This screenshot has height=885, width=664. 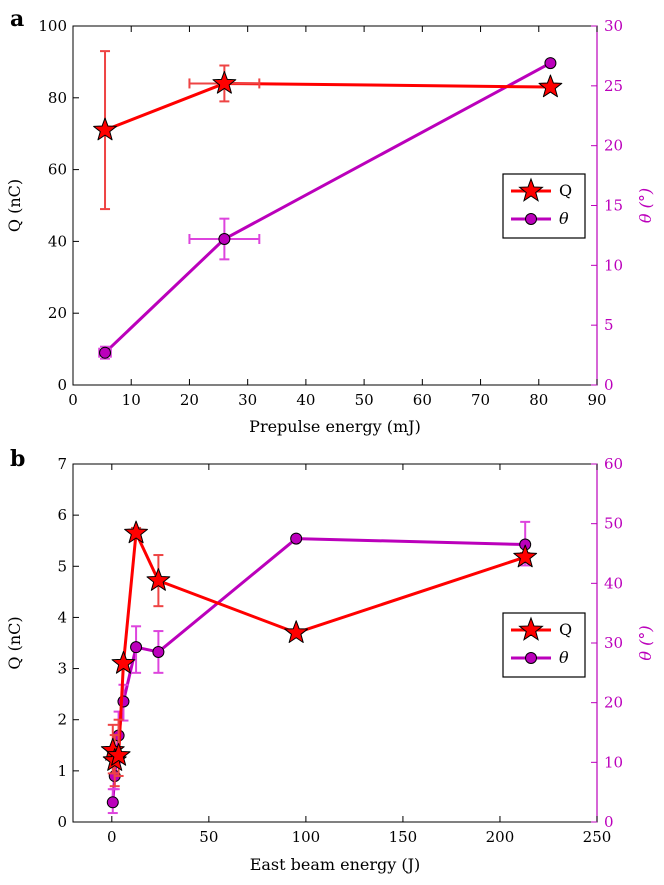 I want to click on x-tick-label: 200, so click(x=500, y=837).